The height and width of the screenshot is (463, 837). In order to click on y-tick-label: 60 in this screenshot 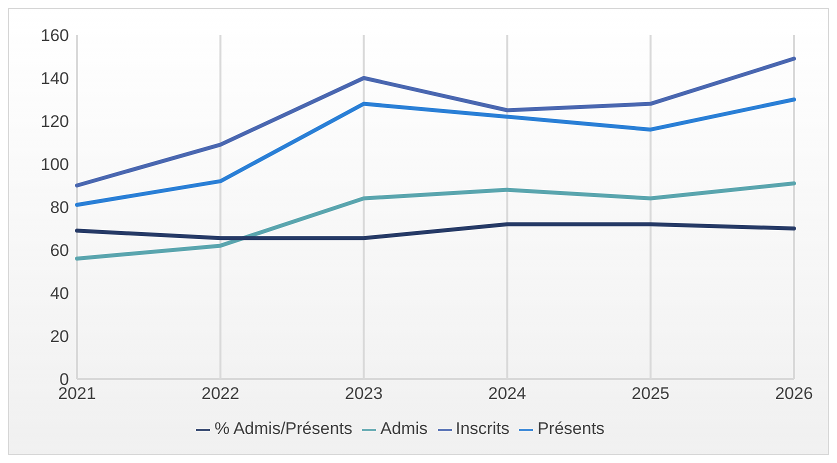, I will do `click(59, 250)`.